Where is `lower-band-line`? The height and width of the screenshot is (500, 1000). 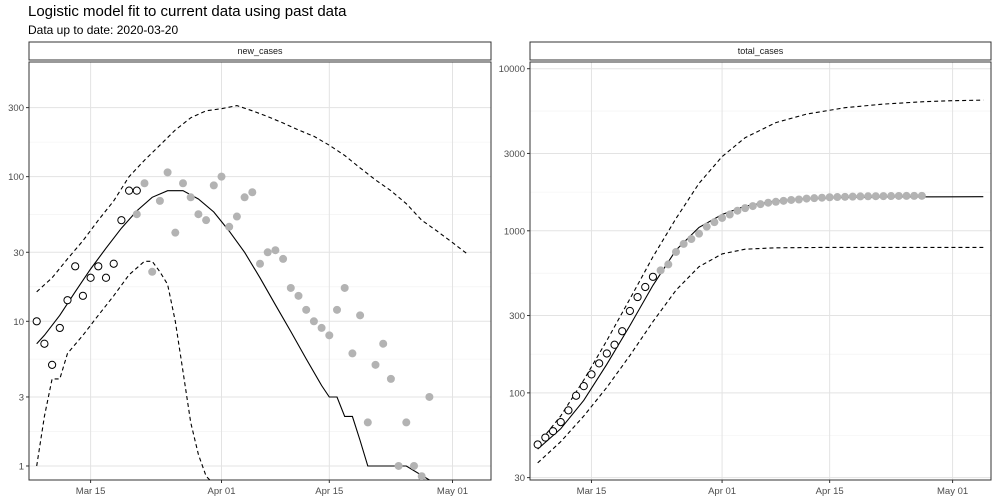
lower-band-line is located at coordinates (123, 370).